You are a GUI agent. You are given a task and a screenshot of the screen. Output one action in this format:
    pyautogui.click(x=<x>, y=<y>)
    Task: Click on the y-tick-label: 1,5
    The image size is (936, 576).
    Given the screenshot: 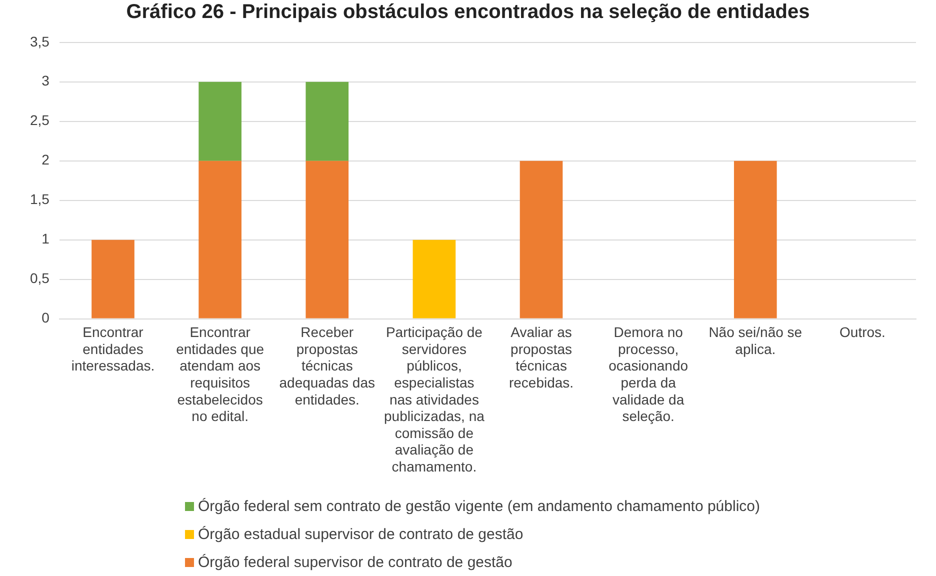 What is the action you would take?
    pyautogui.click(x=40, y=199)
    